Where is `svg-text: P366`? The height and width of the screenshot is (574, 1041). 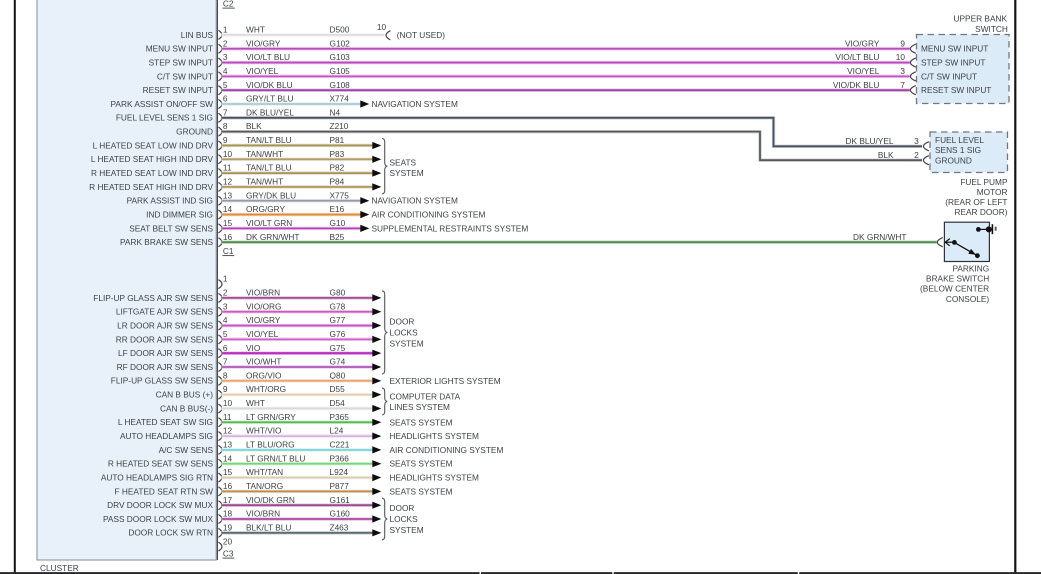
svg-text: P366 is located at coordinates (340, 458).